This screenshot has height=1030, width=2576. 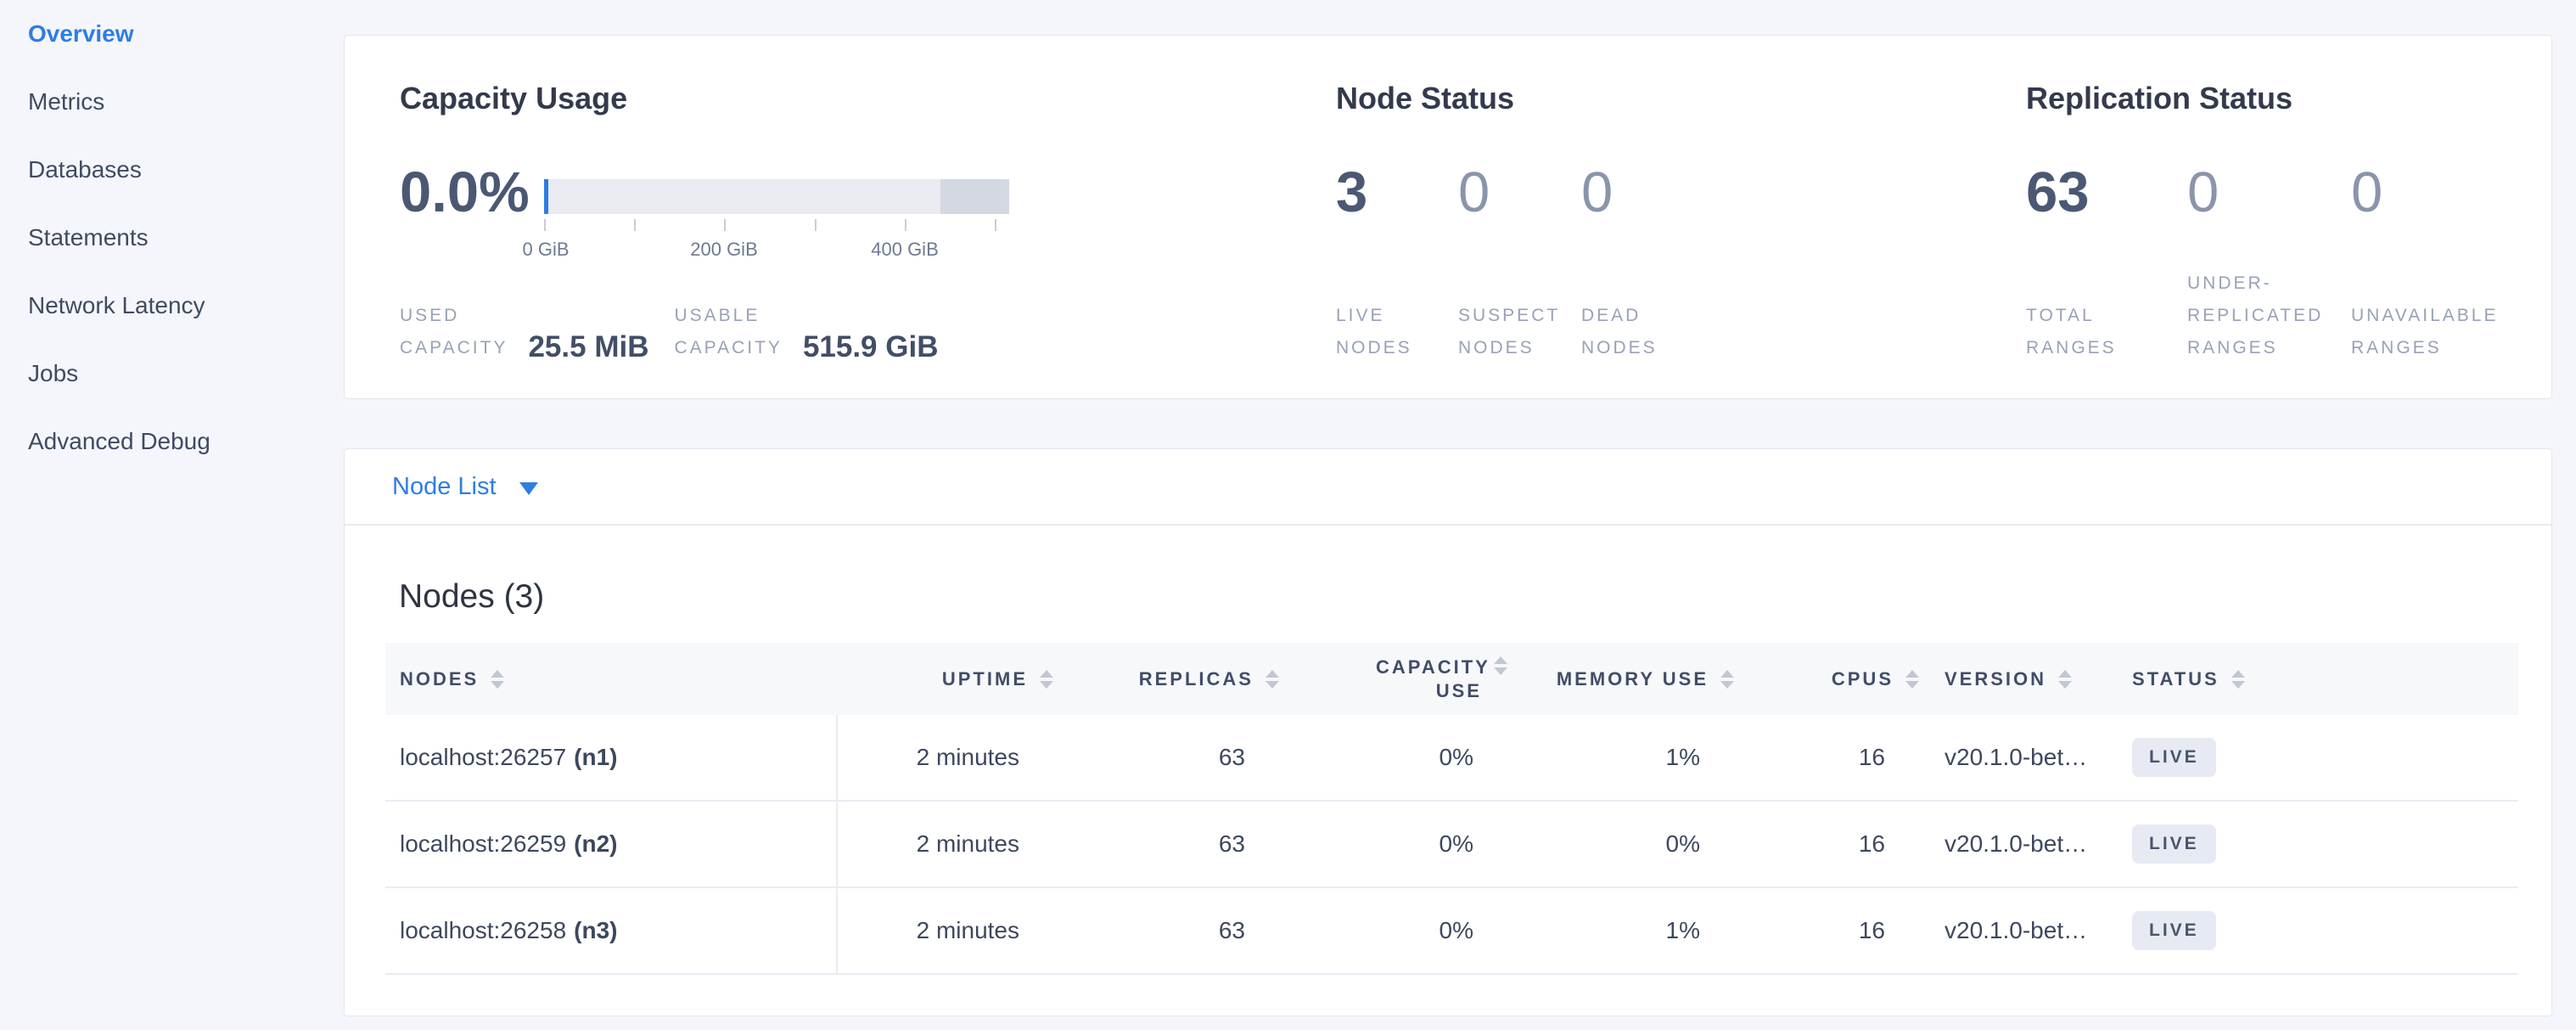 I want to click on unavailable-ranges-stat: 0 UNAVAILABLE RANGES, so click(x=2423, y=279).